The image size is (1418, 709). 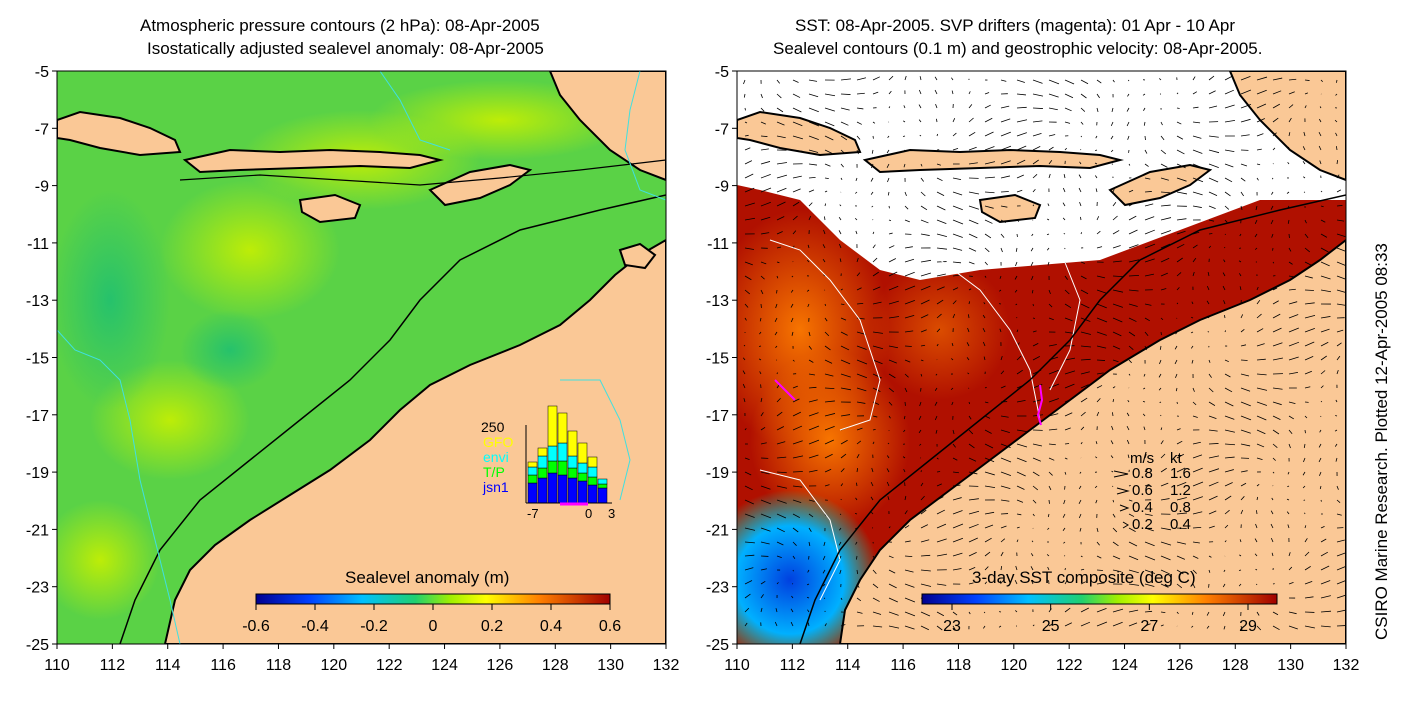 What do you see at coordinates (1100, 619) in the screenshot?
I see `right-colorbar-ticks: 23 25 27 29` at bounding box center [1100, 619].